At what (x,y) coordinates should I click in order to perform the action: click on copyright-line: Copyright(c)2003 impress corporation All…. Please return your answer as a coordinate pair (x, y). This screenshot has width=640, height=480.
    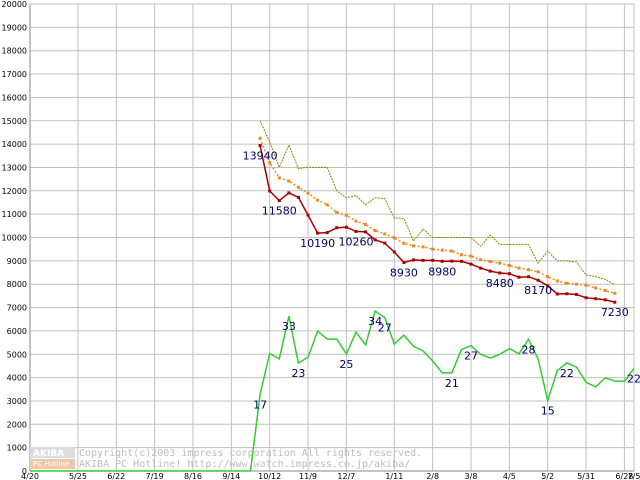
    Looking at the image, I should click on (250, 453).